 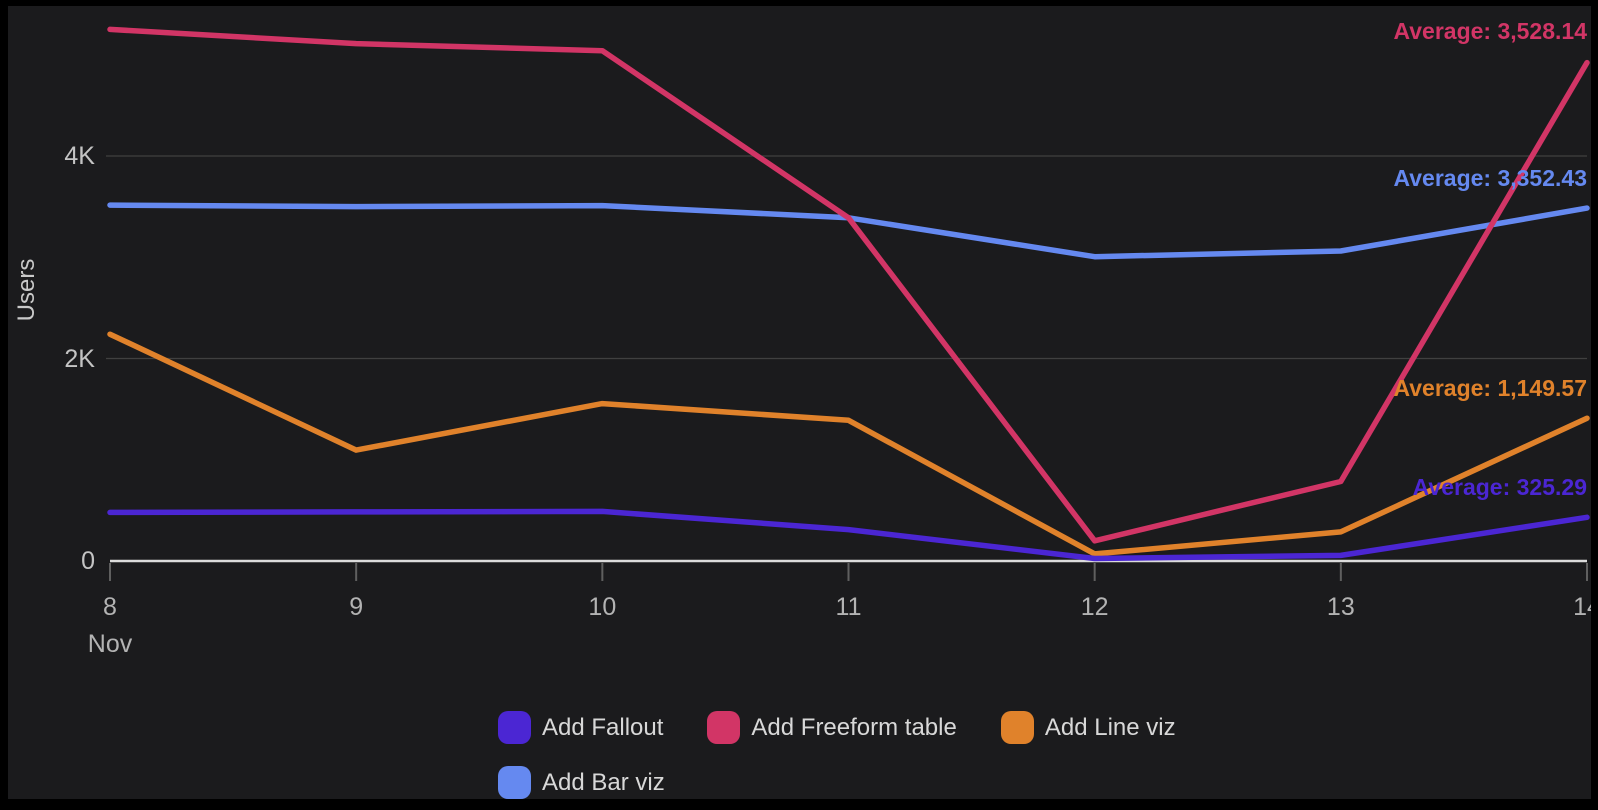 I want to click on average-label-add-bar-viz: Average: 3,352.43, so click(x=1490, y=178).